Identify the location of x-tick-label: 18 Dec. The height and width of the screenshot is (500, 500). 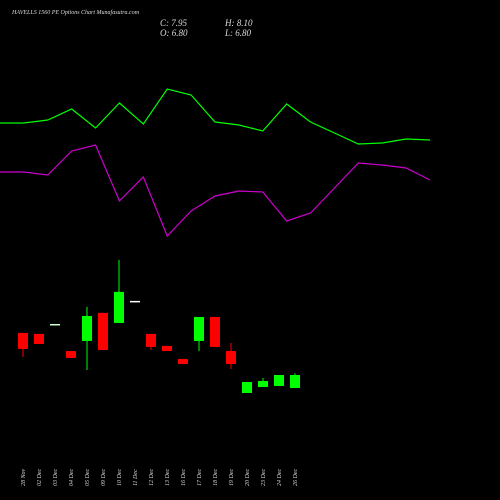
(216, 477).